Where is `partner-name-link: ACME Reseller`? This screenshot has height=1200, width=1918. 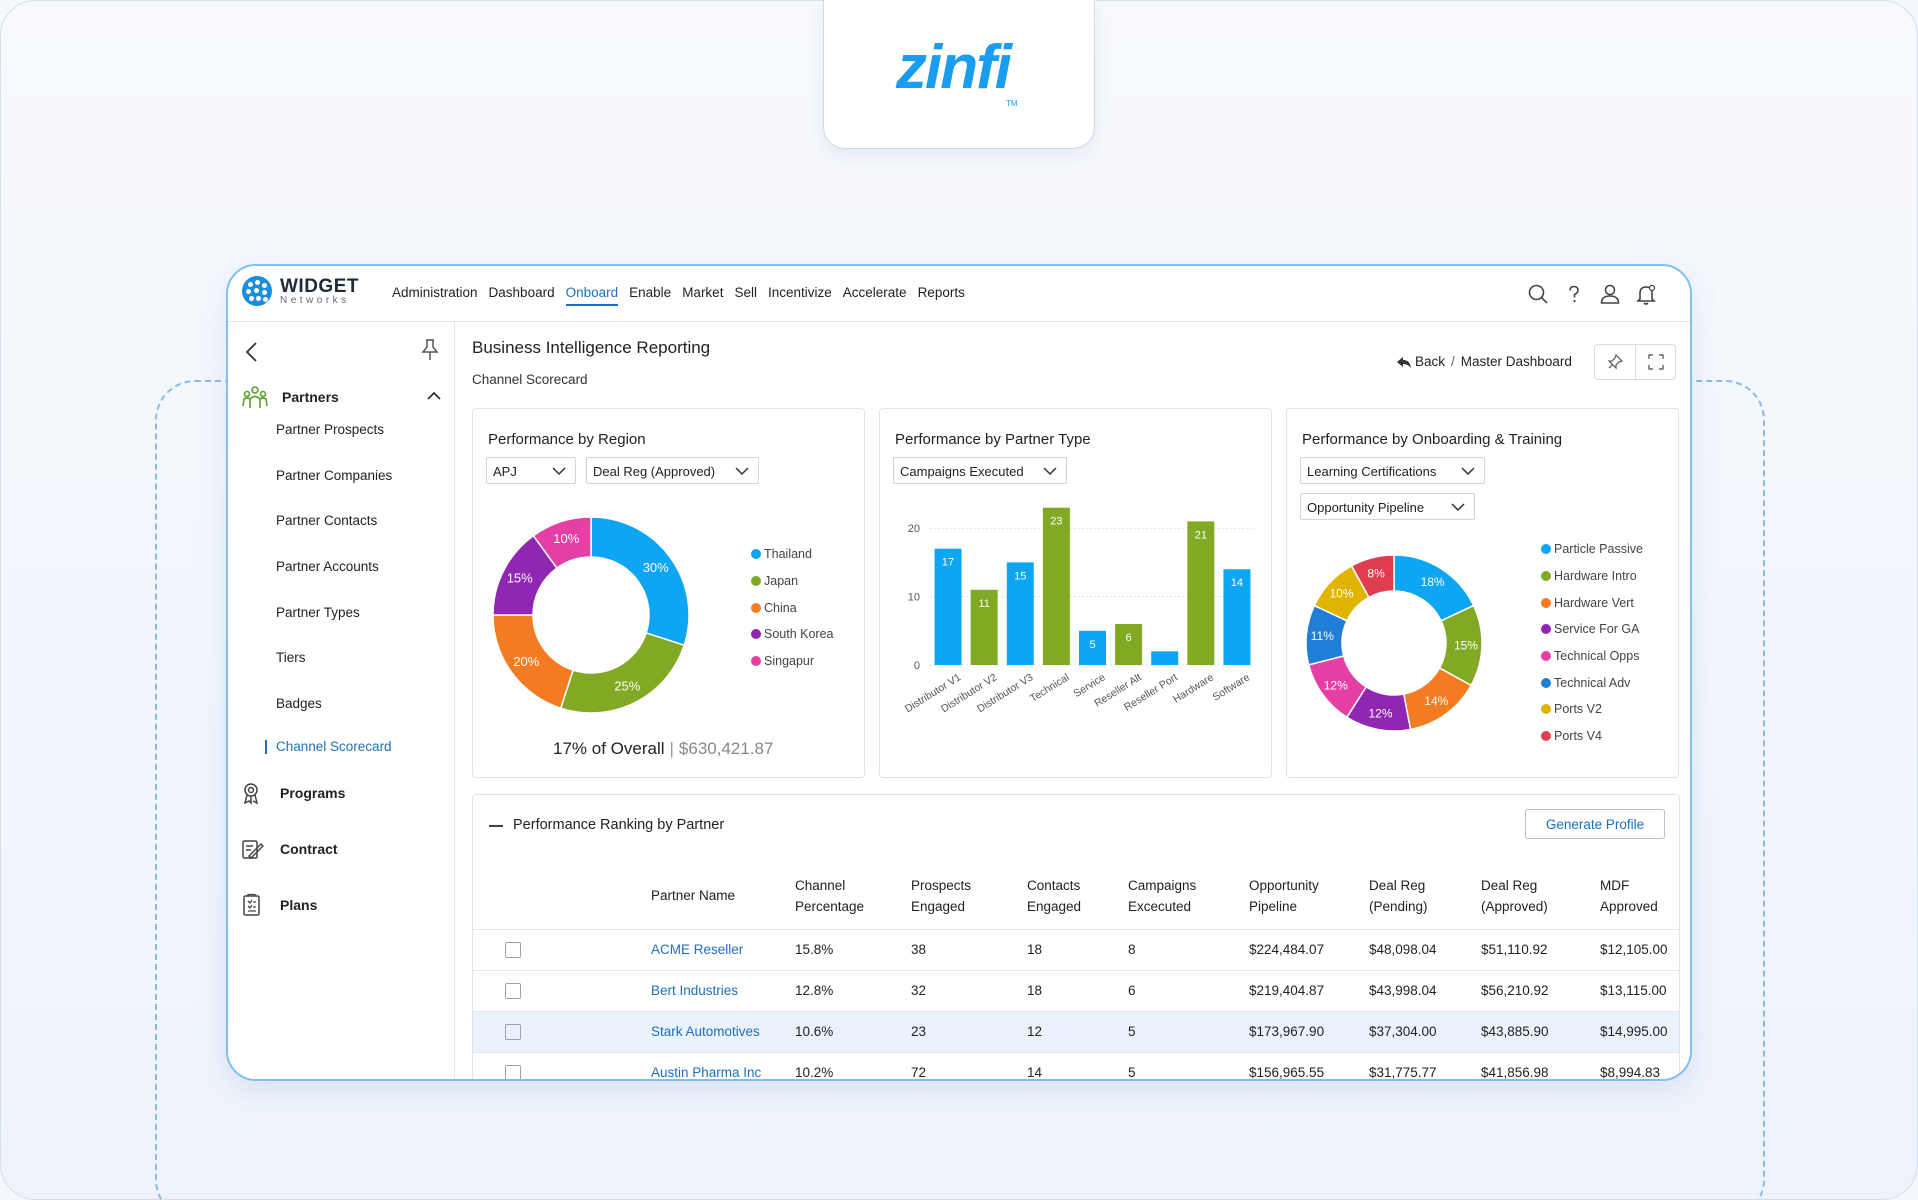
partner-name-link: ACME Reseller is located at coordinates (723, 949).